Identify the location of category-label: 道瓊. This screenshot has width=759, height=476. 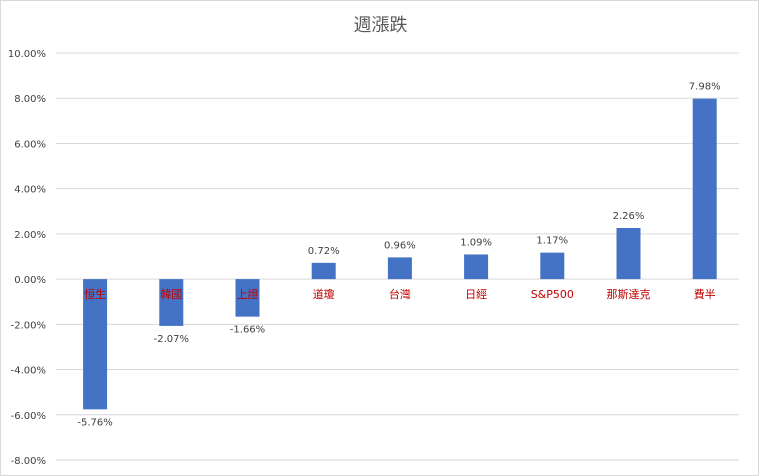
(324, 294).